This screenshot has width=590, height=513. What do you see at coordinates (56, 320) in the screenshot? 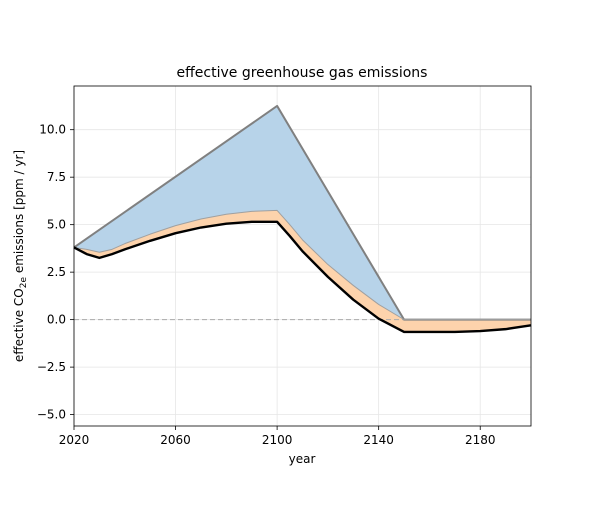
I see `y-tick-label: 0.0` at bounding box center [56, 320].